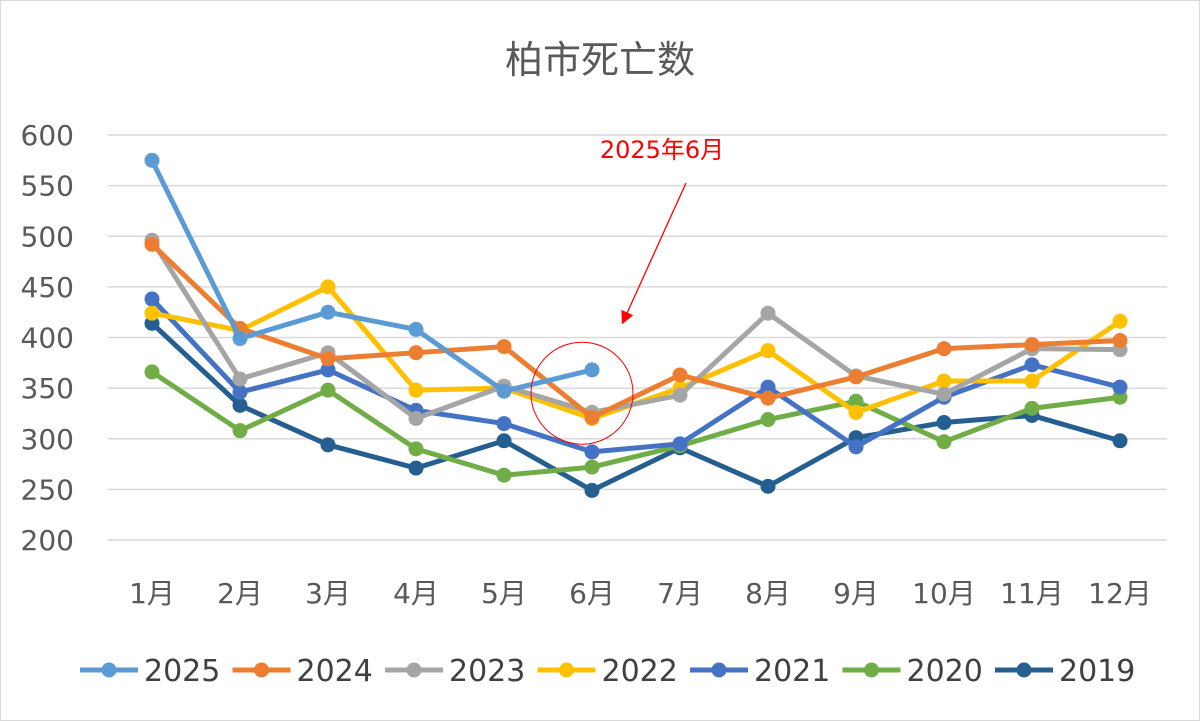  I want to click on x-axis-tick-labels: 1月 2月 3月 4月 5月 6月 7月 8月 9月 10月 11月 12月, so click(640, 593).